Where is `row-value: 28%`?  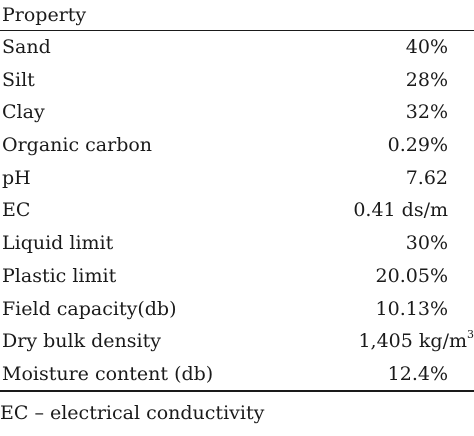
row-value: 28% is located at coordinates (426, 79).